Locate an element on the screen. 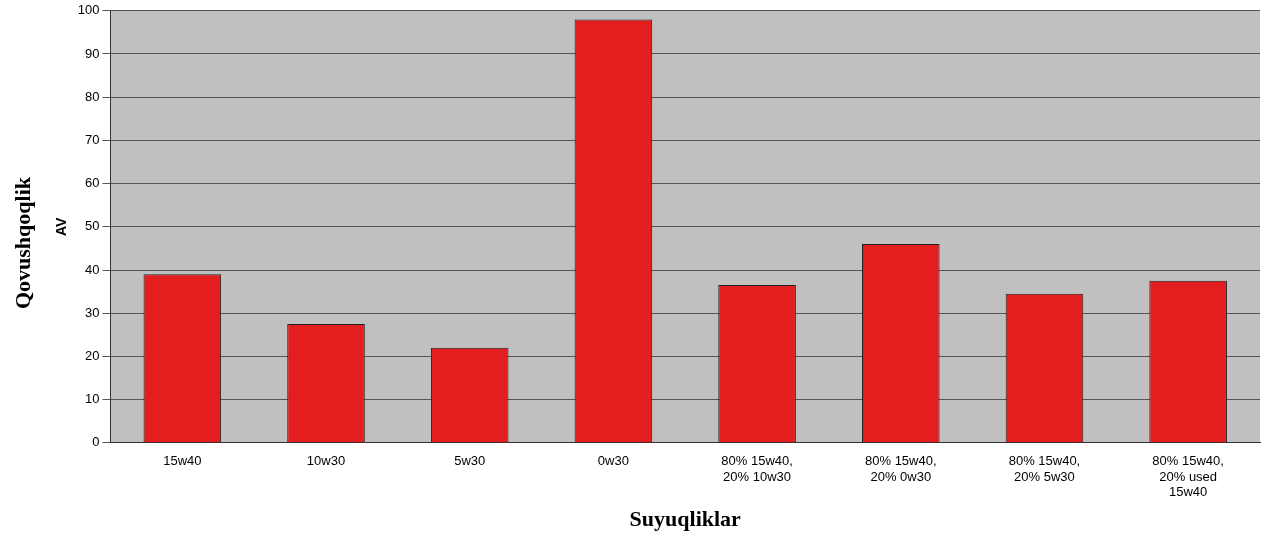 This screenshot has height=538, width=1274. x-tick-label: 10w30 is located at coordinates (326, 461).